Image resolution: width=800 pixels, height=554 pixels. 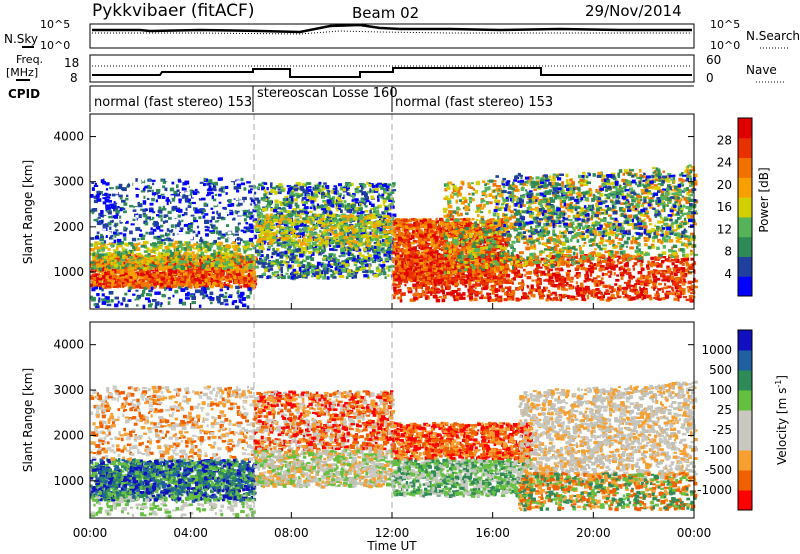 What do you see at coordinates (24, 94) in the screenshot?
I see `cpid-label: CPID` at bounding box center [24, 94].